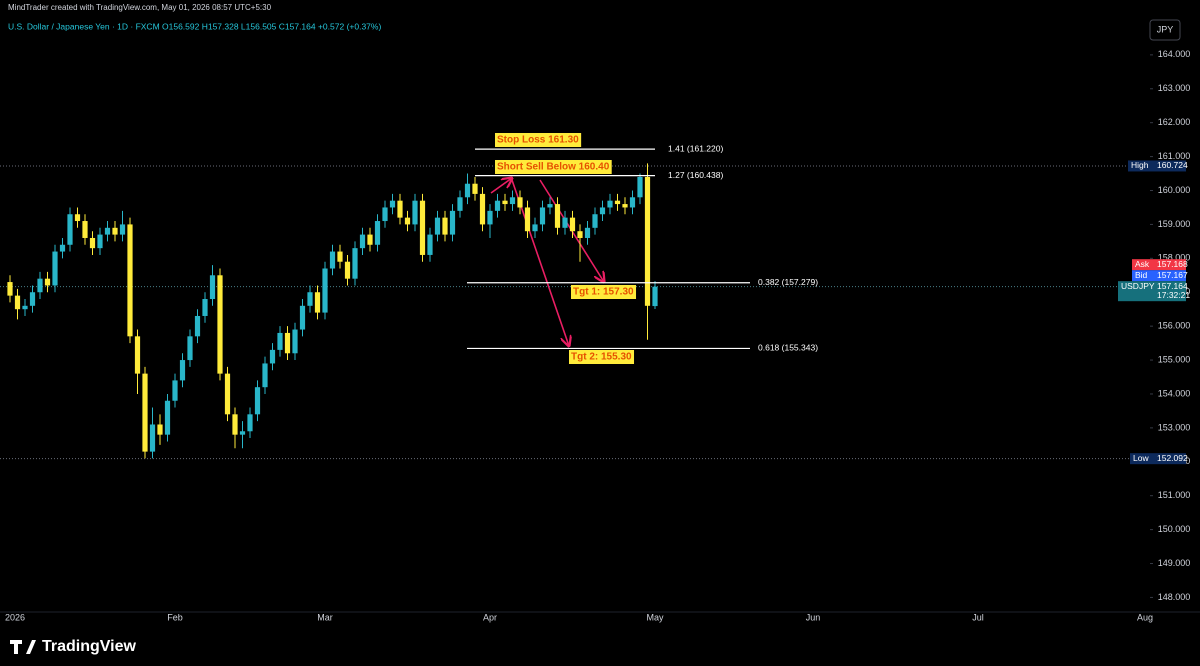 Image resolution: width=1200 pixels, height=666 pixels. What do you see at coordinates (1173, 295) in the screenshot?
I see `countdown: 17:32:21` at bounding box center [1173, 295].